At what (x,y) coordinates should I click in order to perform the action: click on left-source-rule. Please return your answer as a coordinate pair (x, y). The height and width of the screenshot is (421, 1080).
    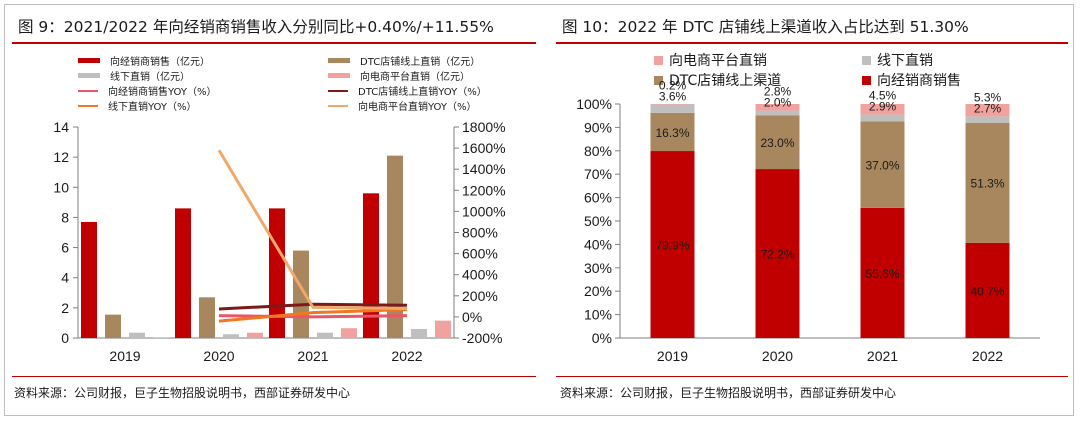
    Looking at the image, I should click on (274, 376).